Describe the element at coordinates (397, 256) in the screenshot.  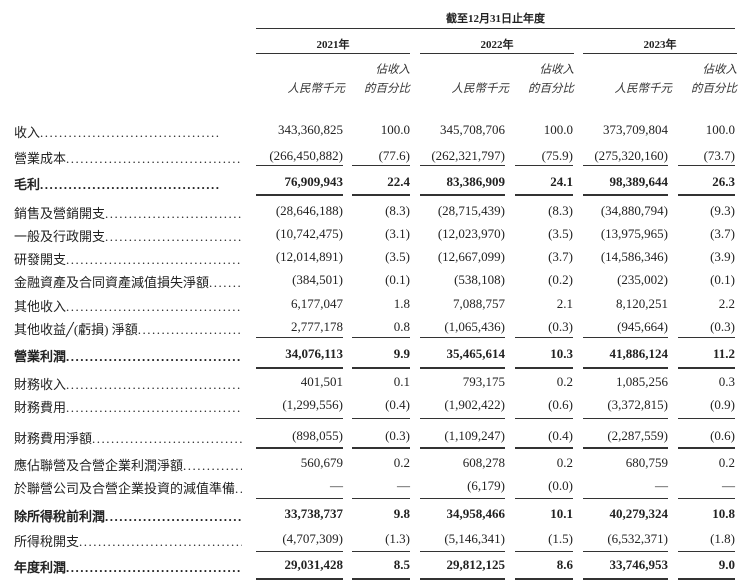
I see `pct-cell: (3.5)` at that location.